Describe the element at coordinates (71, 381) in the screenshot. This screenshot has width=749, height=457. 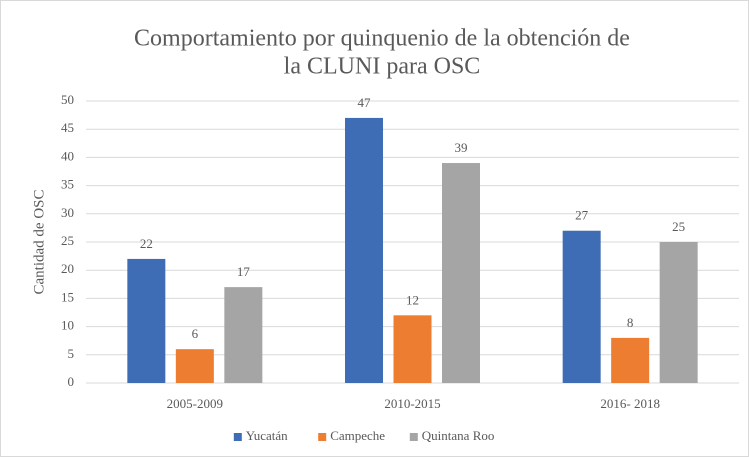
I see `y-tick-label: 0` at that location.